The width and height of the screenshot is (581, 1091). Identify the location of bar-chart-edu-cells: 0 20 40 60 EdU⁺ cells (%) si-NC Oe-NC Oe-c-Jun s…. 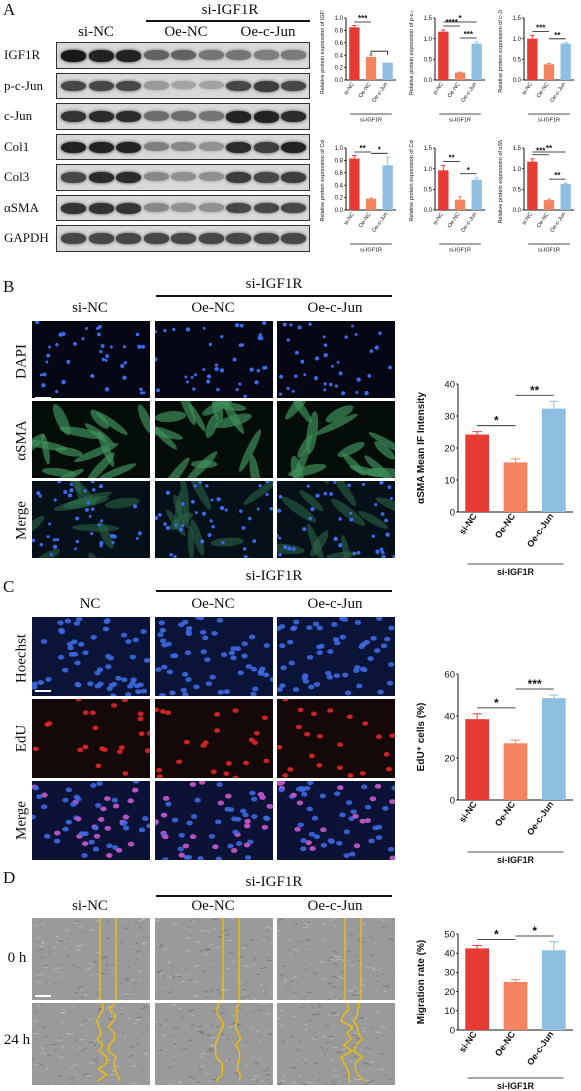
(494, 767).